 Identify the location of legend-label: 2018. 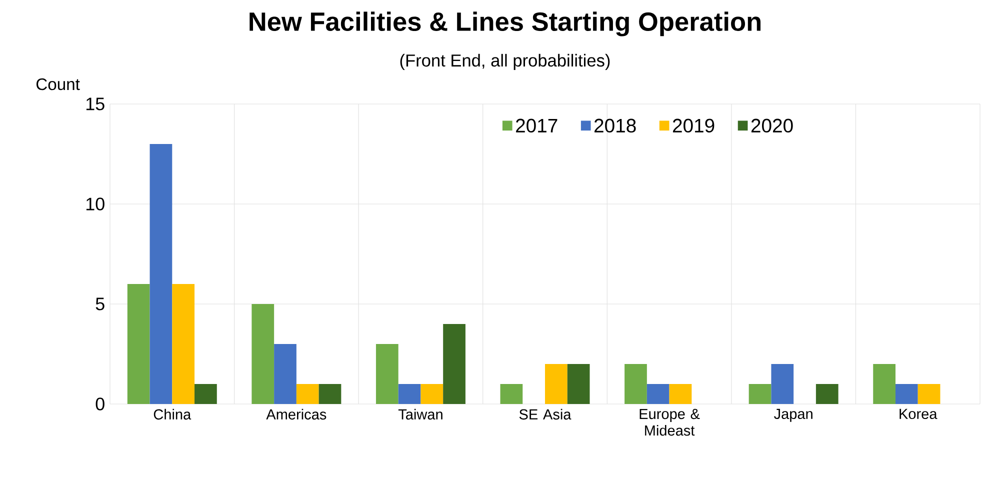
(615, 125).